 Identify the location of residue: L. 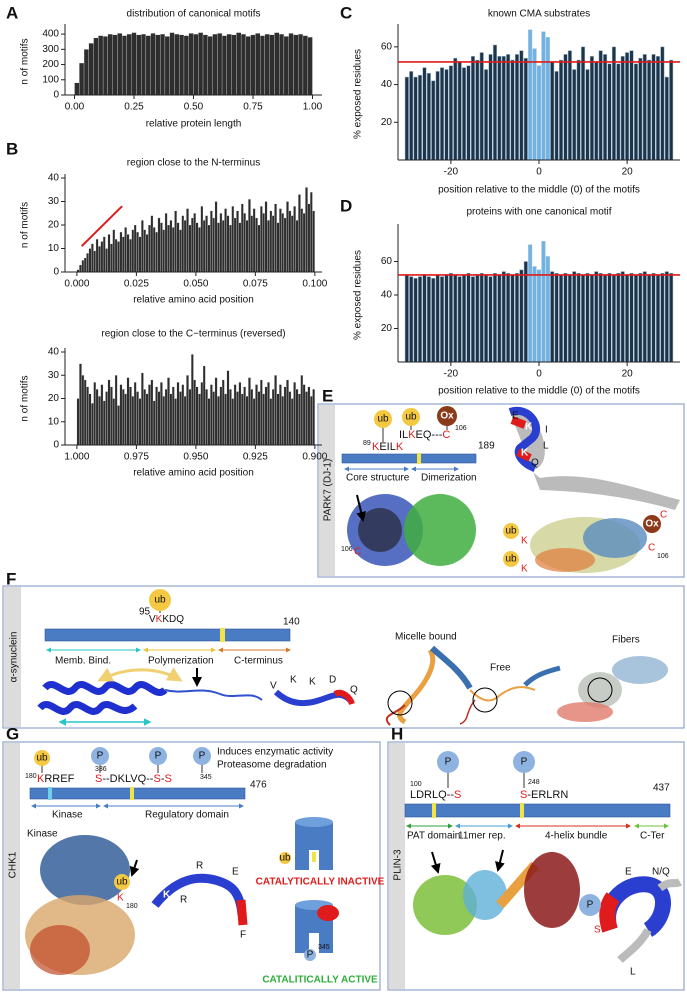
(546, 446).